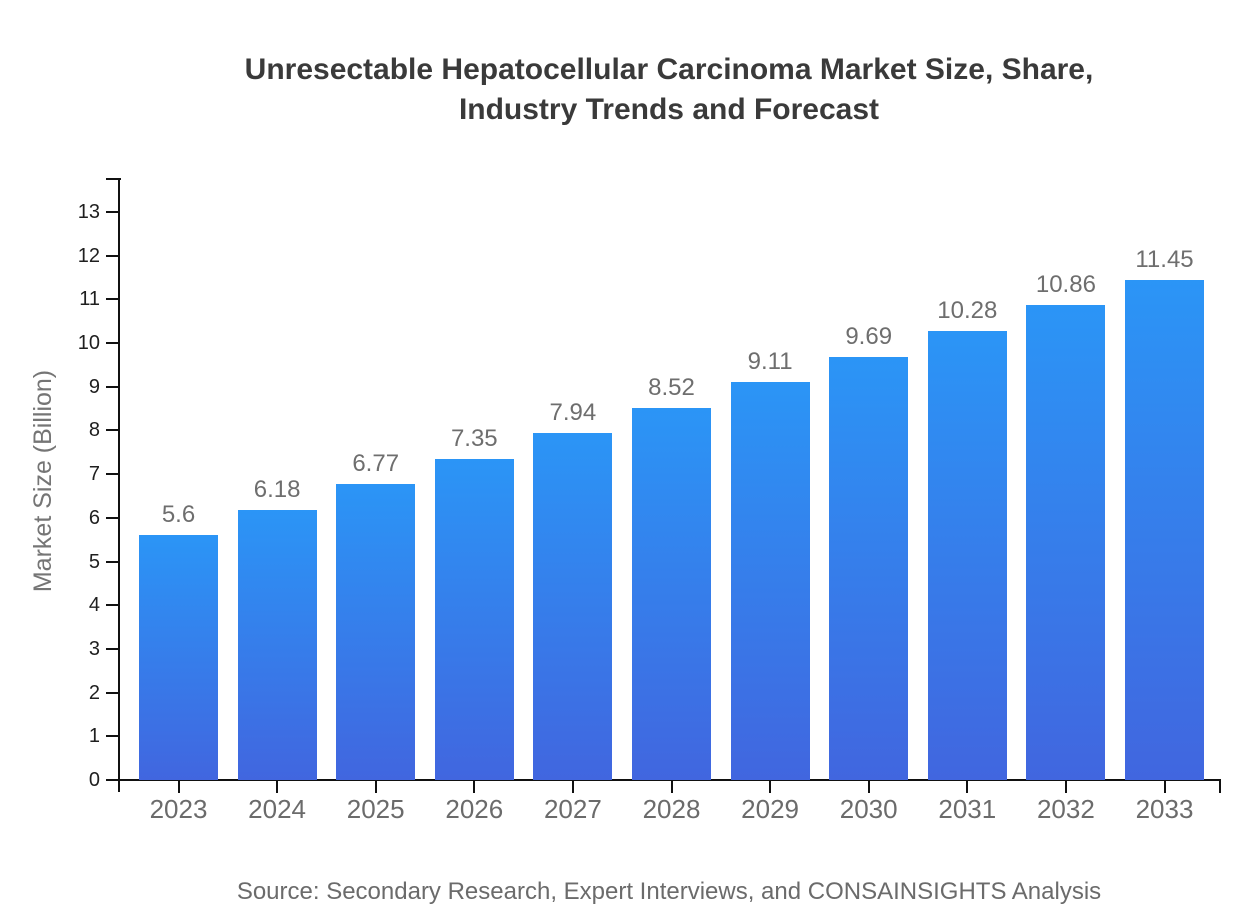 The image size is (1260, 920). What do you see at coordinates (1065, 285) in the screenshot?
I see `bar-value-label: 10.86` at bounding box center [1065, 285].